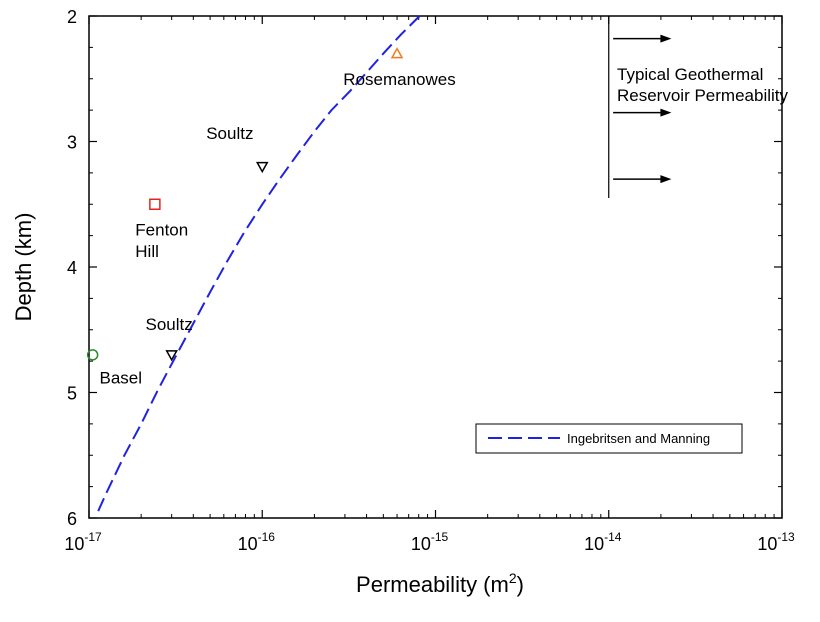 This screenshot has width=820, height=622. What do you see at coordinates (776, 542) in the screenshot?
I see `x-tick-label: 10-13` at bounding box center [776, 542].